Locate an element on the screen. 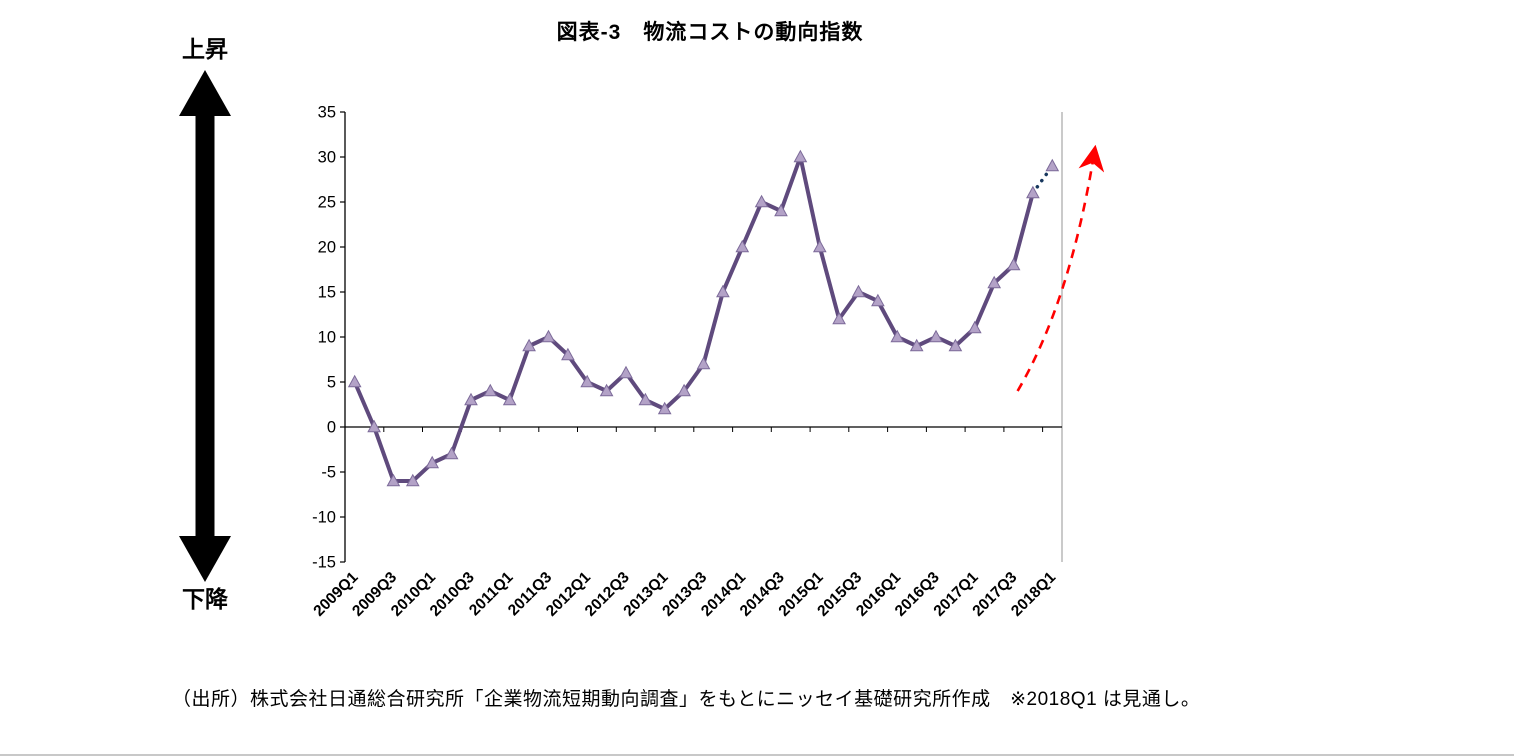 Image resolution: width=1514 pixels, height=756 pixels. y-tick-label: 15 is located at coordinates (327, 293).